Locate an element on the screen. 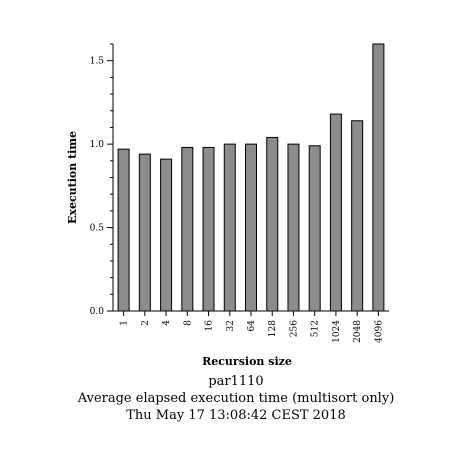 The width and height of the screenshot is (472, 461). y-tick-label: 1.5 is located at coordinates (97, 62).